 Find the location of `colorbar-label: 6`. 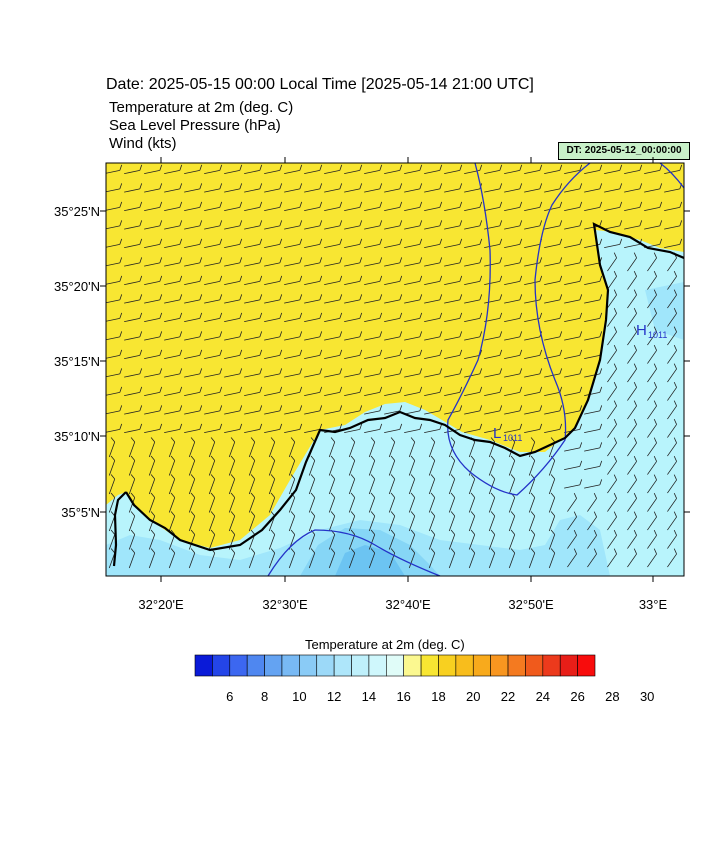

colorbar-label: 6 is located at coordinates (230, 696).